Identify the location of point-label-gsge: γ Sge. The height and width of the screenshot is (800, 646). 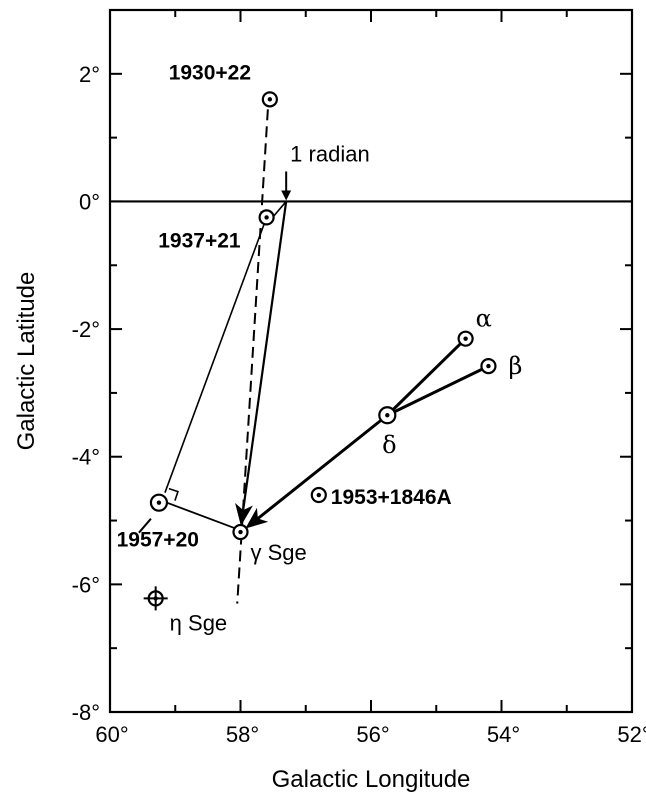
(279, 552).